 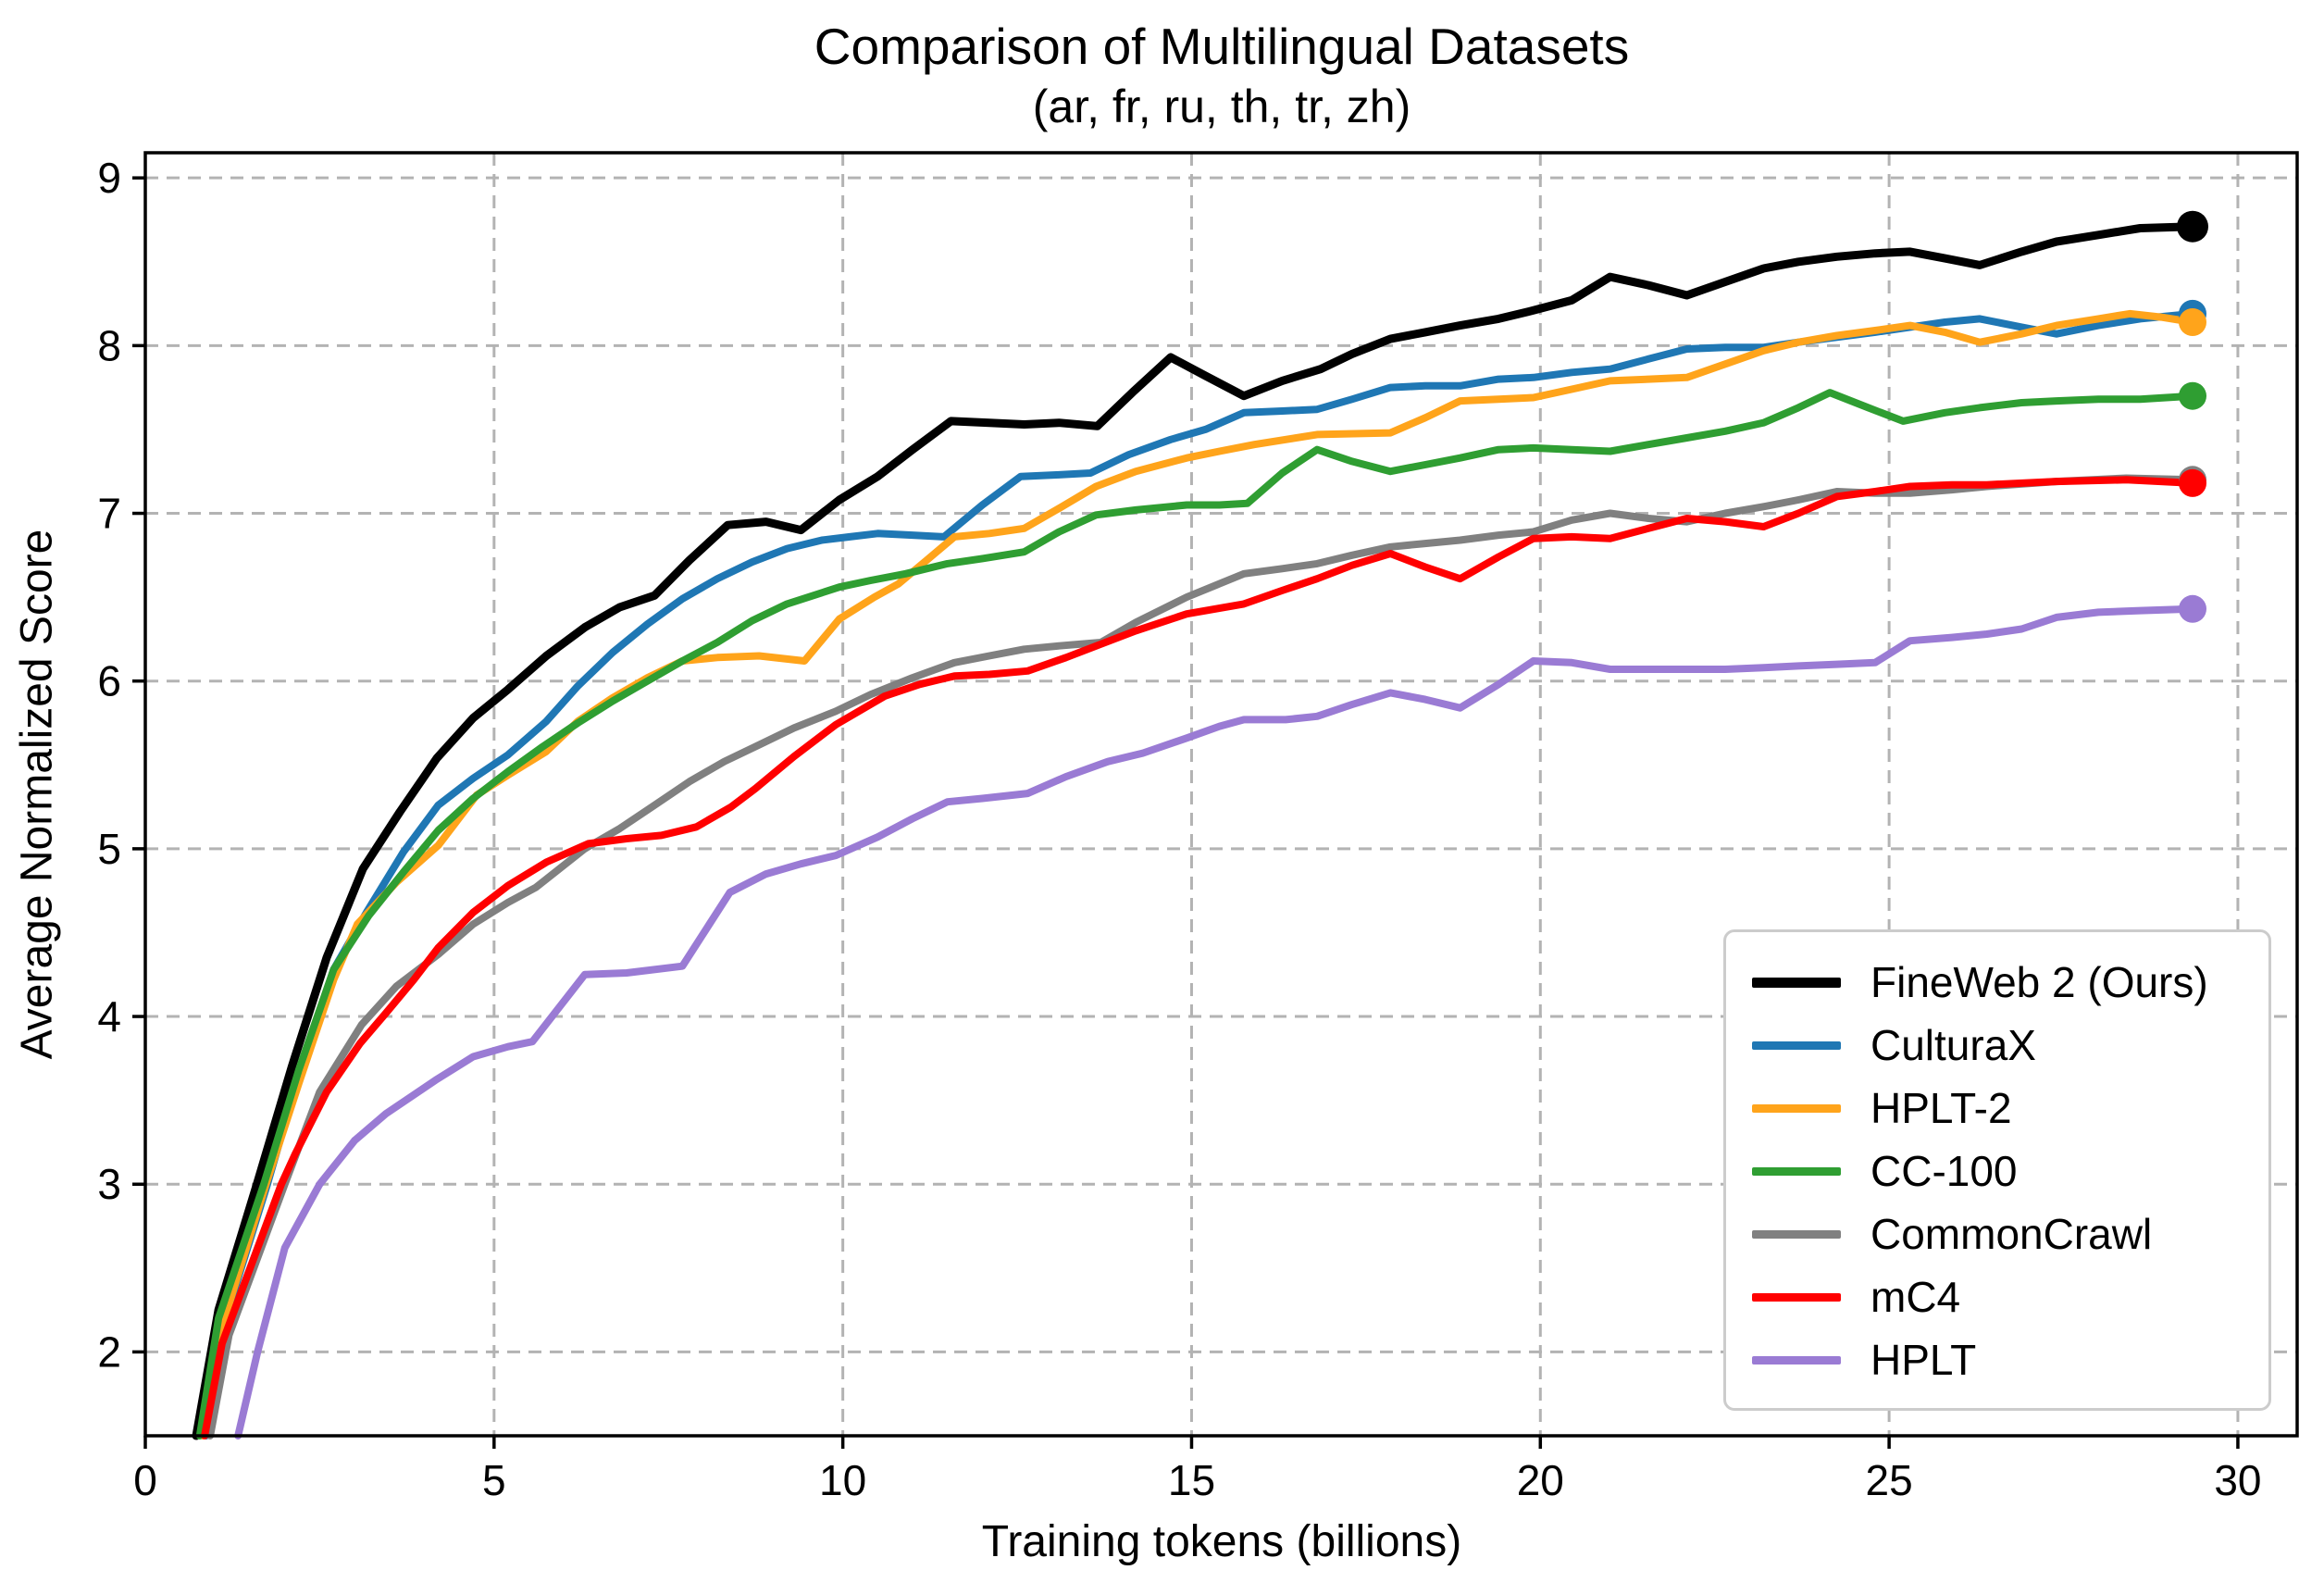 What do you see at coordinates (1953, 1045) in the screenshot?
I see `legend-label-culturax: CulturaX` at bounding box center [1953, 1045].